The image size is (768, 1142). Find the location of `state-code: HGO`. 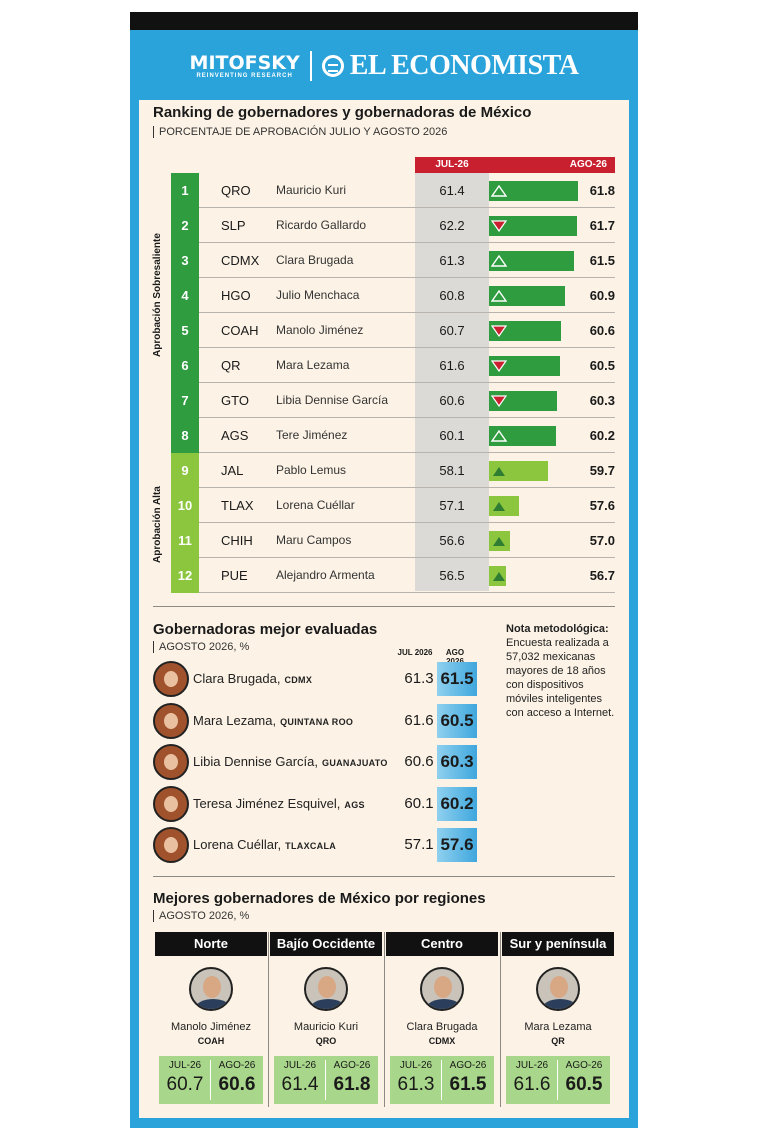

state-code: HGO is located at coordinates (236, 295).